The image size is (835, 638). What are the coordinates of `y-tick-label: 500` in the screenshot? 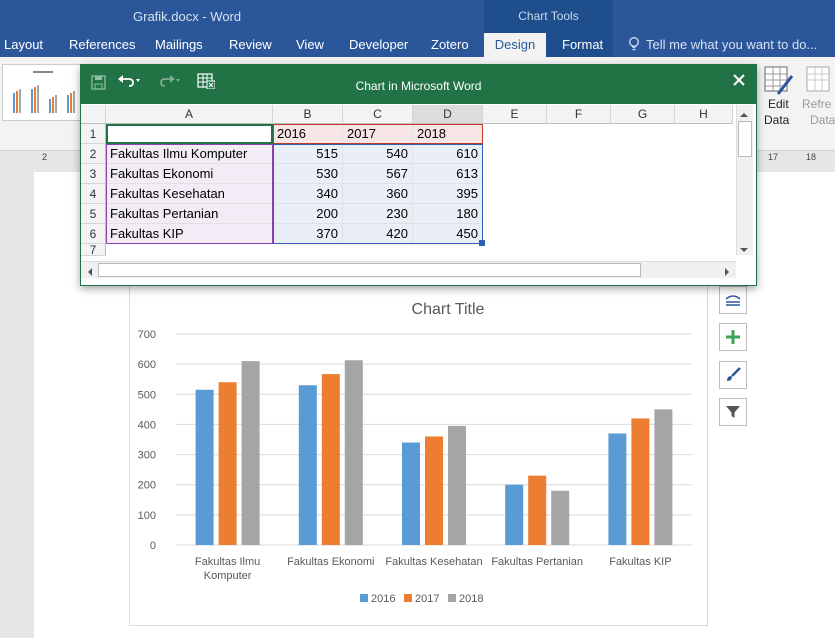 It's located at (147, 395).